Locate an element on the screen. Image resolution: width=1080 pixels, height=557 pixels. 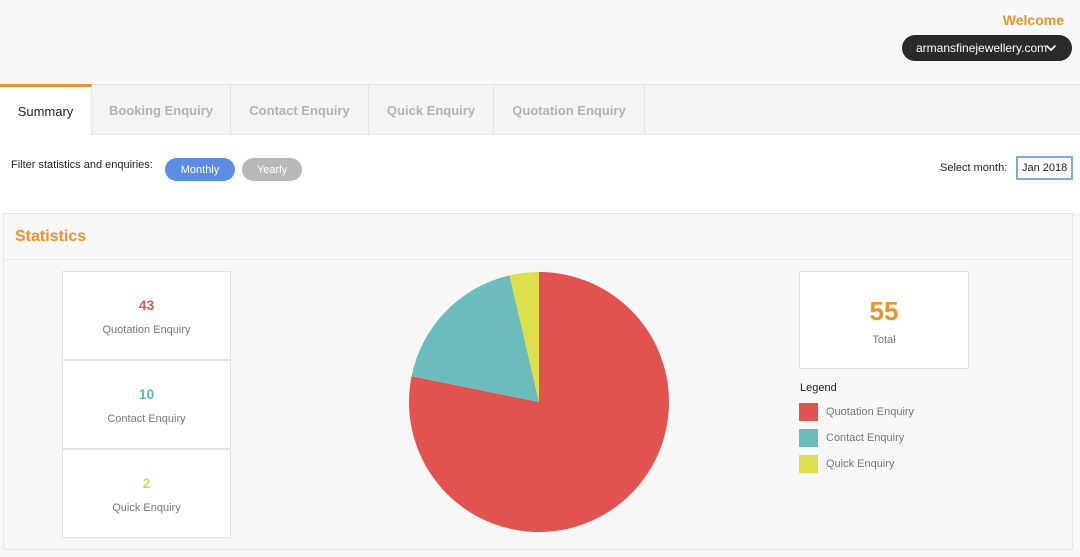
select-month-label: Select month: is located at coordinates (974, 168).